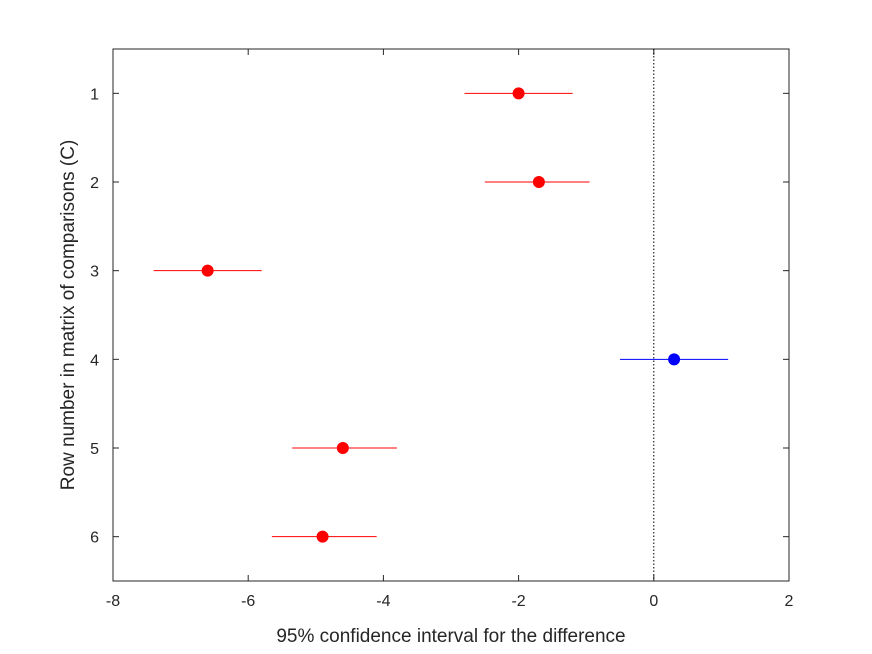 Image resolution: width=872 pixels, height=654 pixels. I want to click on x-tick-label: 0, so click(653, 601).